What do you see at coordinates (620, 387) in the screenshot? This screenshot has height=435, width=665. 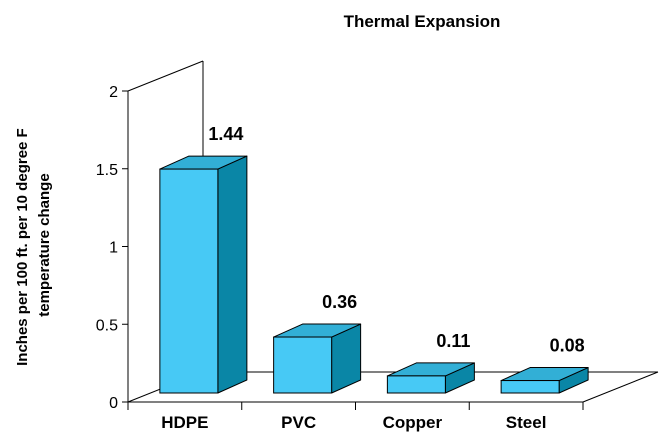 I see `floor-right-edge` at bounding box center [620, 387].